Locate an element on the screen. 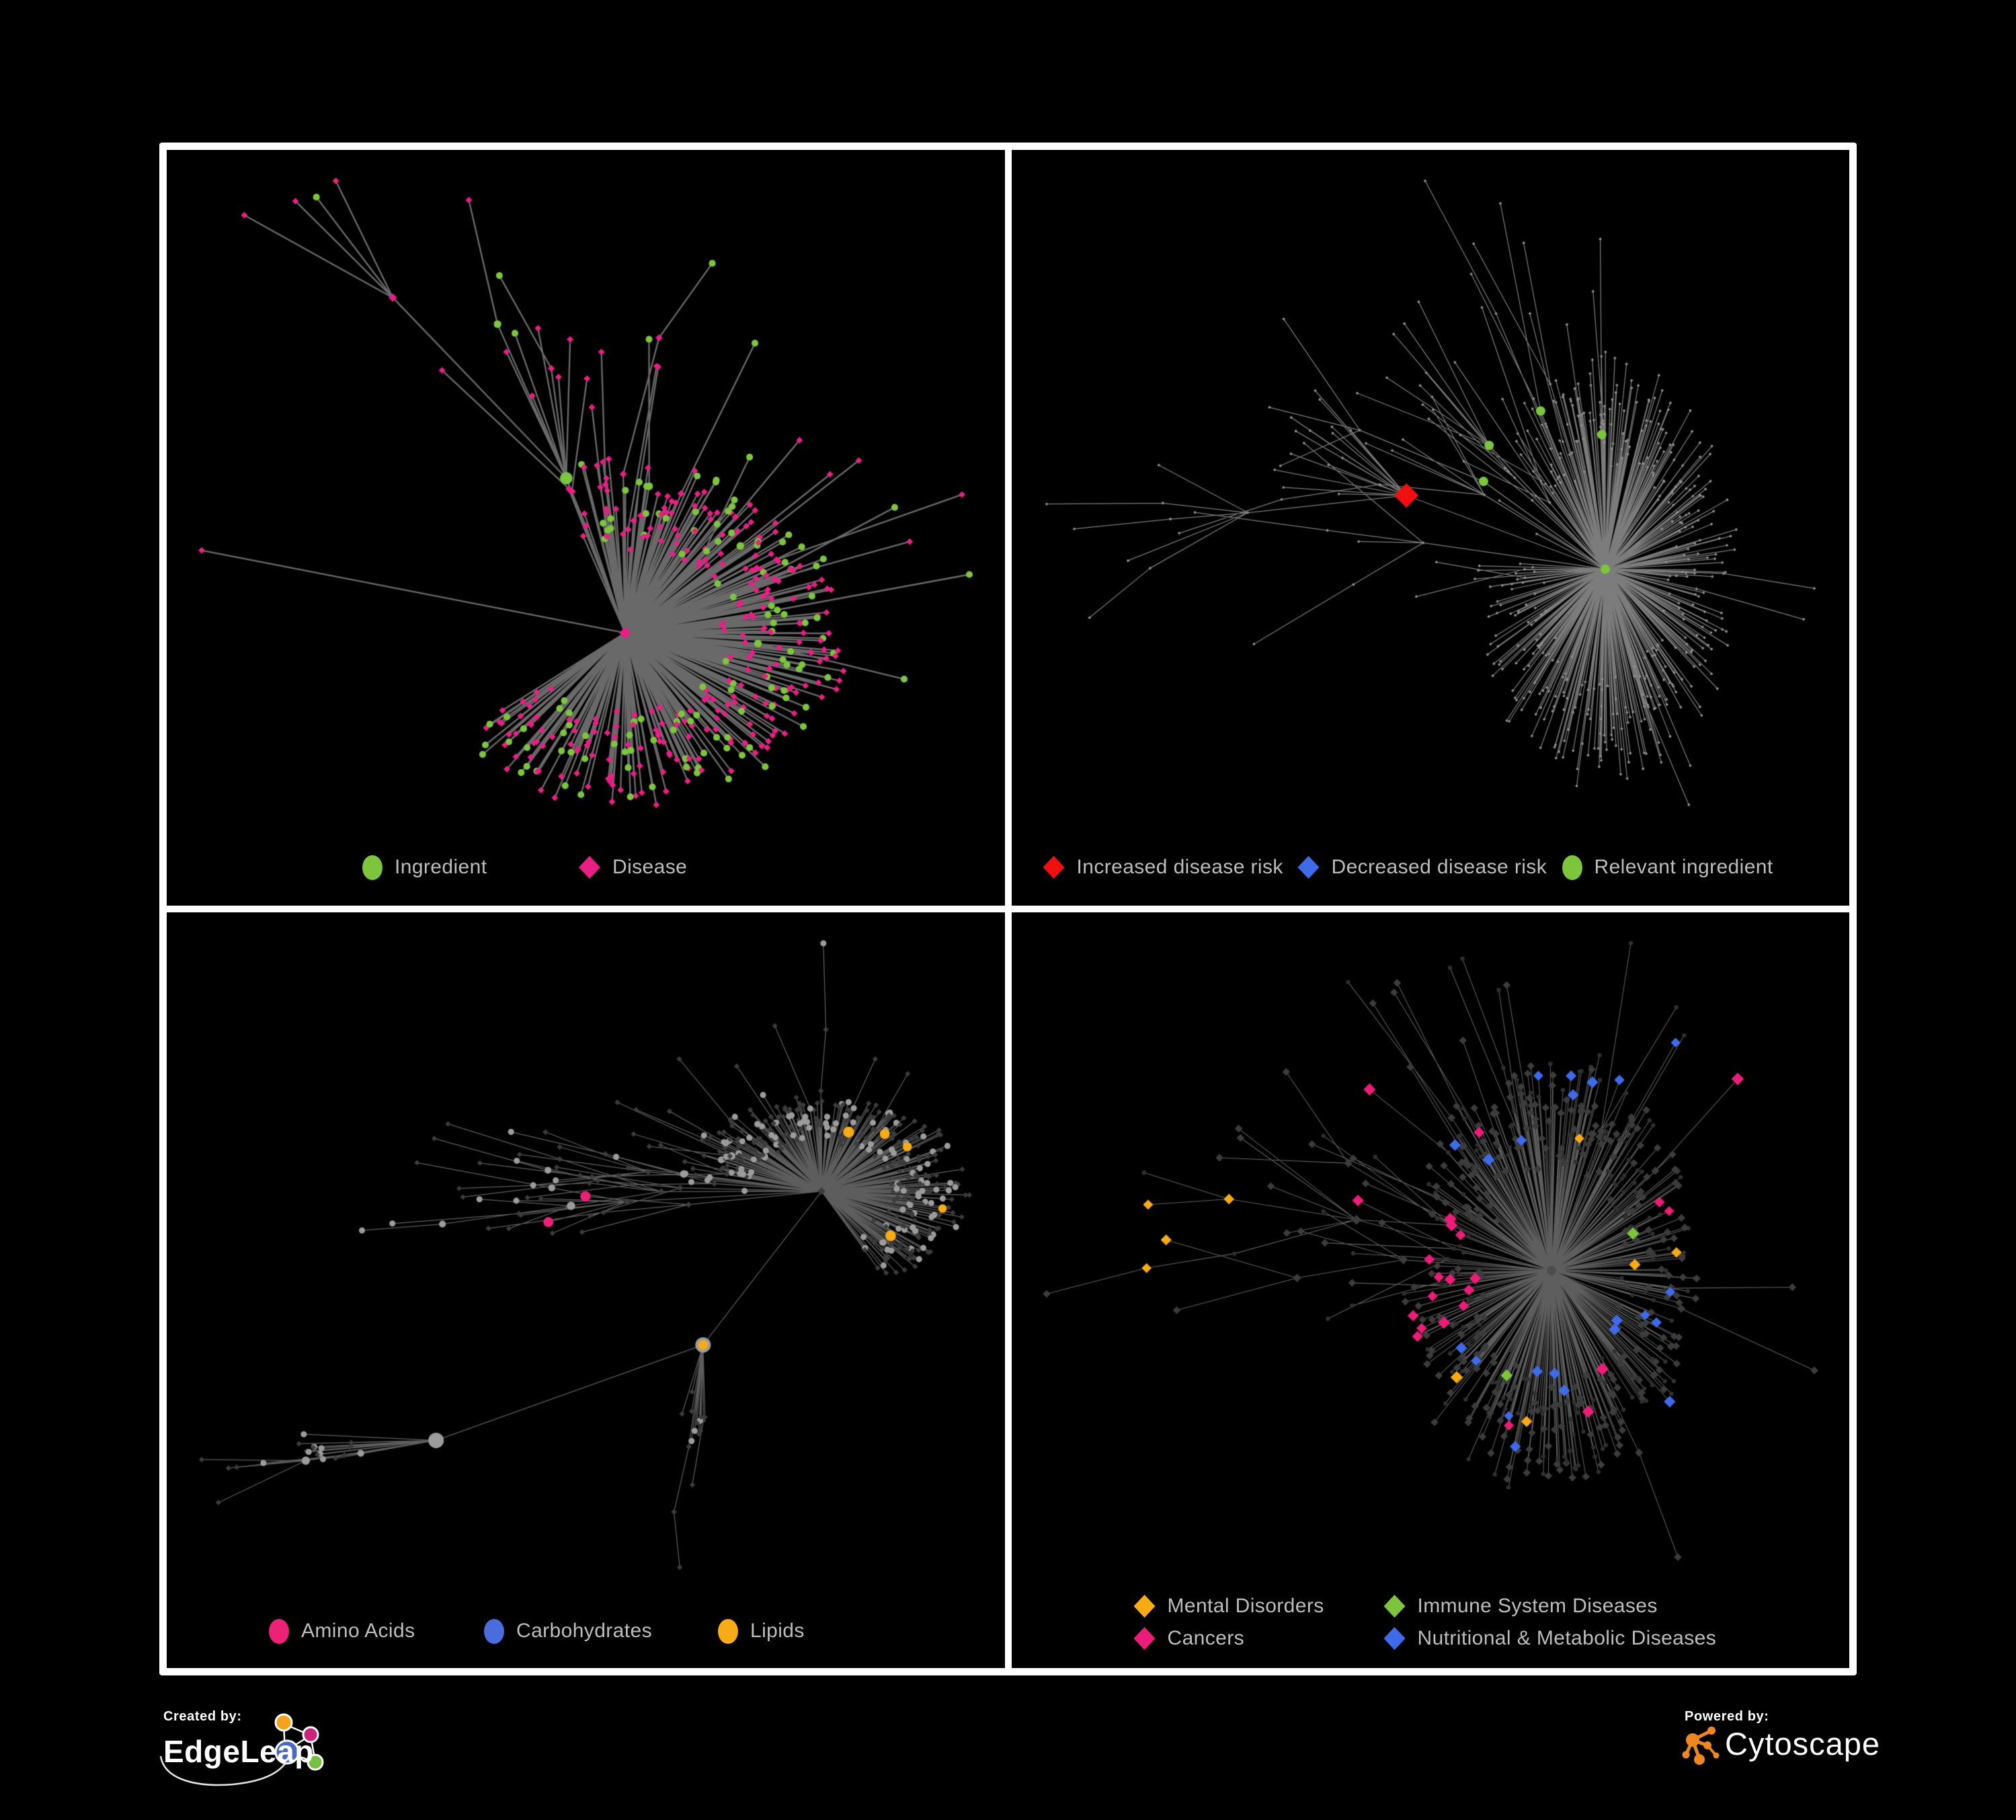 The width and height of the screenshot is (2016, 1820). decreased-risk-diamond-icon is located at coordinates (1308, 867).